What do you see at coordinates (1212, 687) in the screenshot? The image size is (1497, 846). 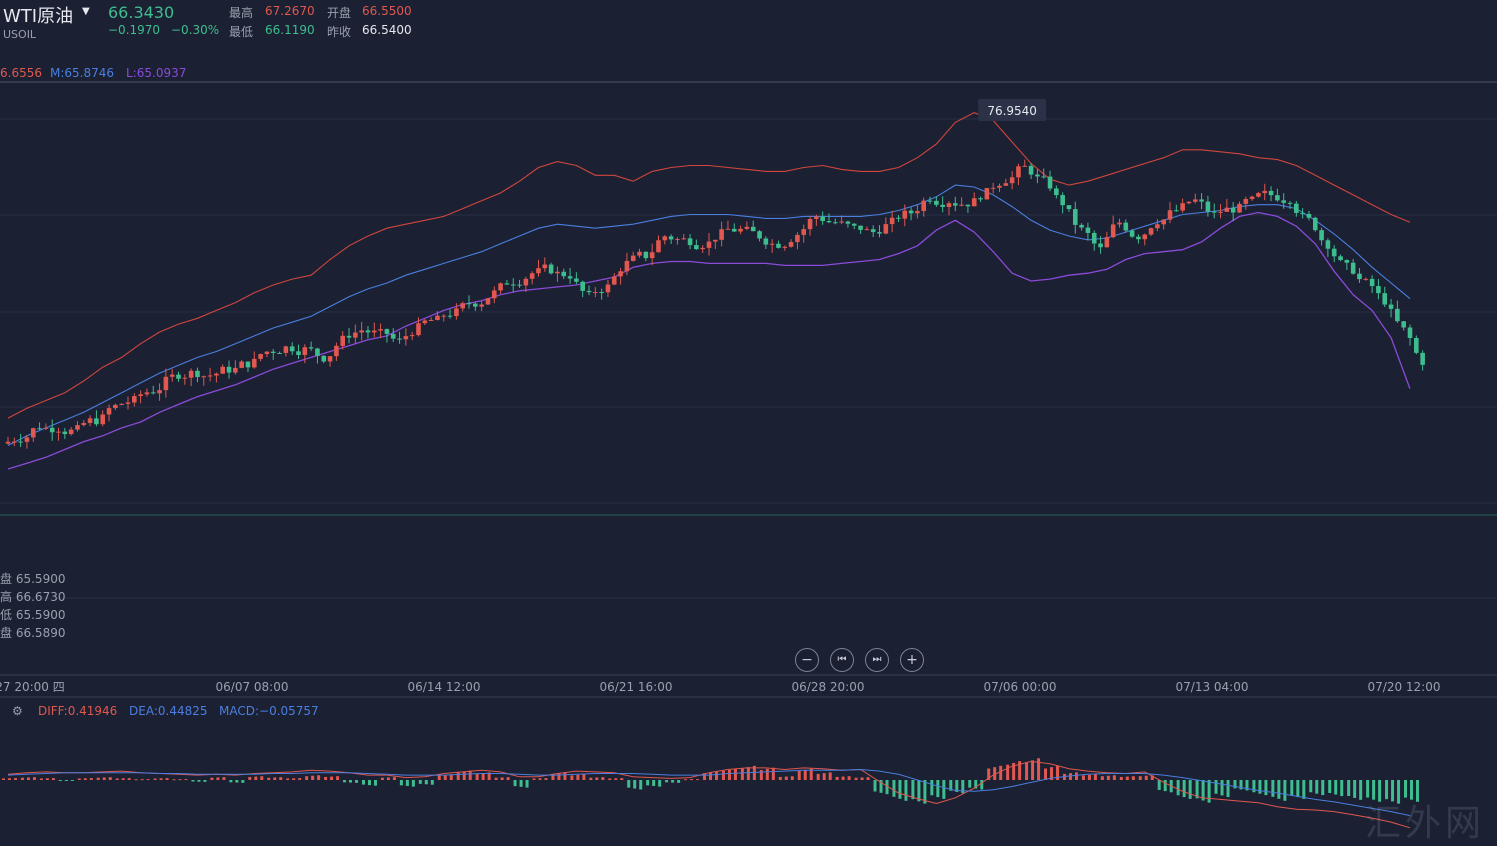 I see `x-tick-label: 07/13 04:00` at bounding box center [1212, 687].